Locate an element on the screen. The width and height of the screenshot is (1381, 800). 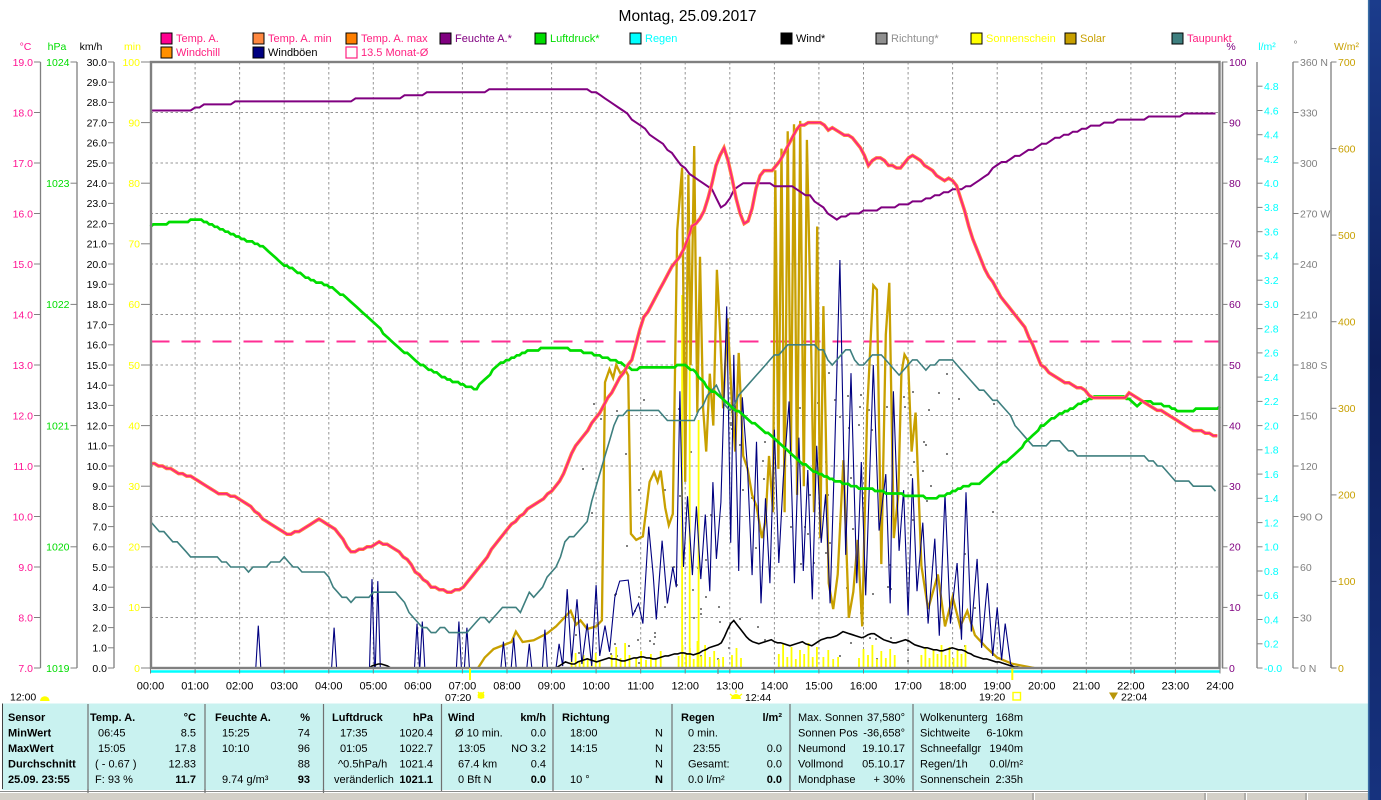
svg-text: 03:00 is located at coordinates (284, 687).